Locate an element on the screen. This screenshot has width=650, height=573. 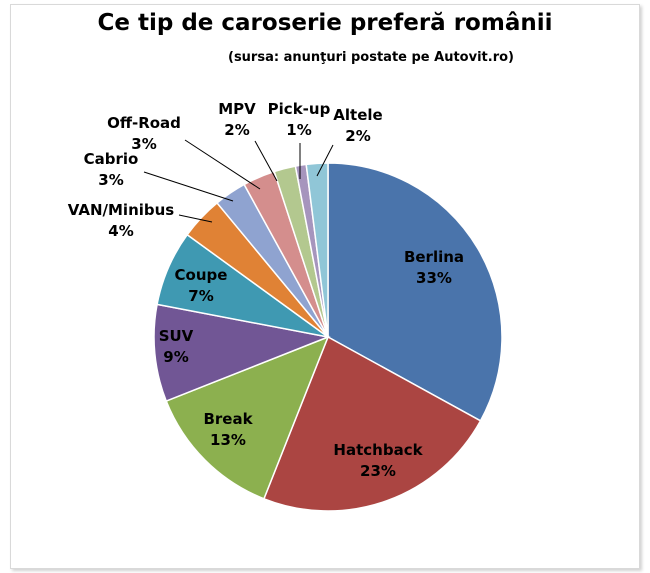
leader-line-off-road is located at coordinates (222, 164).